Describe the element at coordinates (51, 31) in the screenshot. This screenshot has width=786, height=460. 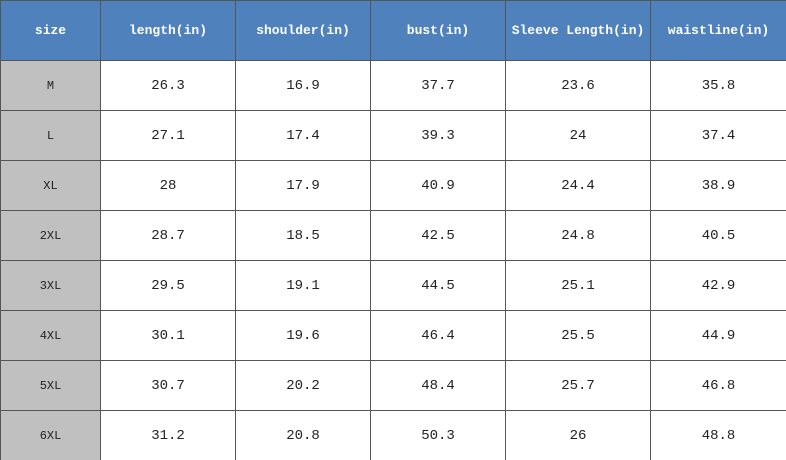
I see `header-cell: size` at that location.